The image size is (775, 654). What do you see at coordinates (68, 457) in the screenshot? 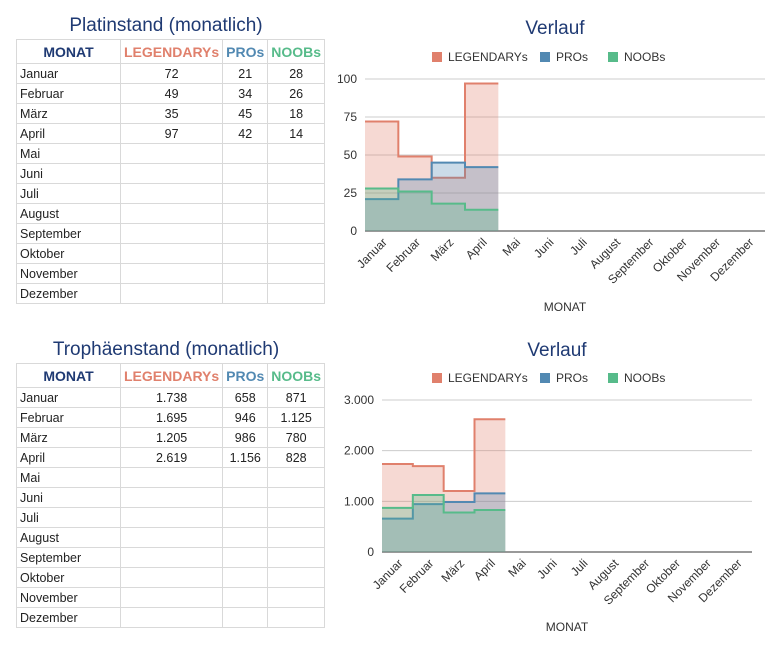
I see `month-cell: April` at bounding box center [68, 457].